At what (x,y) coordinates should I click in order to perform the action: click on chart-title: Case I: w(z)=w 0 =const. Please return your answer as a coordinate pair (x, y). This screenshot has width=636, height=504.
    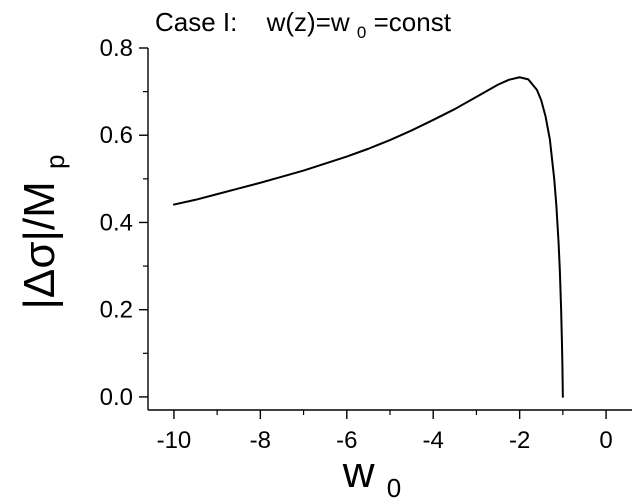
    Looking at the image, I should click on (303, 25).